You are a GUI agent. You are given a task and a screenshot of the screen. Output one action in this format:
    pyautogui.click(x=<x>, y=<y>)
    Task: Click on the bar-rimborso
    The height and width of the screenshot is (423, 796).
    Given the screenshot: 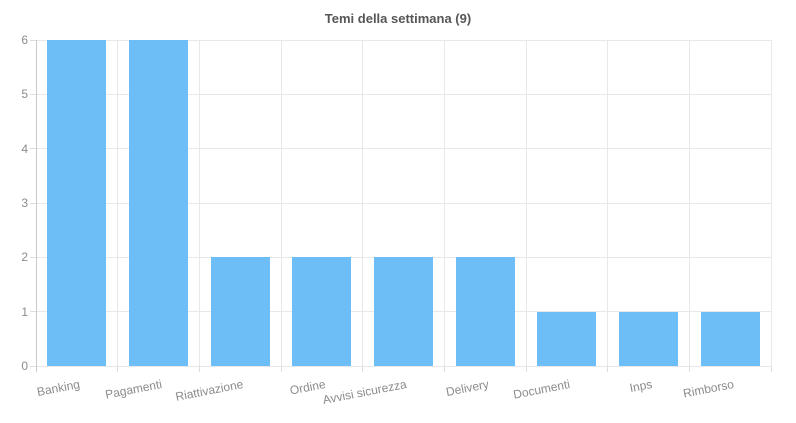 What is the action you would take?
    pyautogui.click(x=730, y=338)
    